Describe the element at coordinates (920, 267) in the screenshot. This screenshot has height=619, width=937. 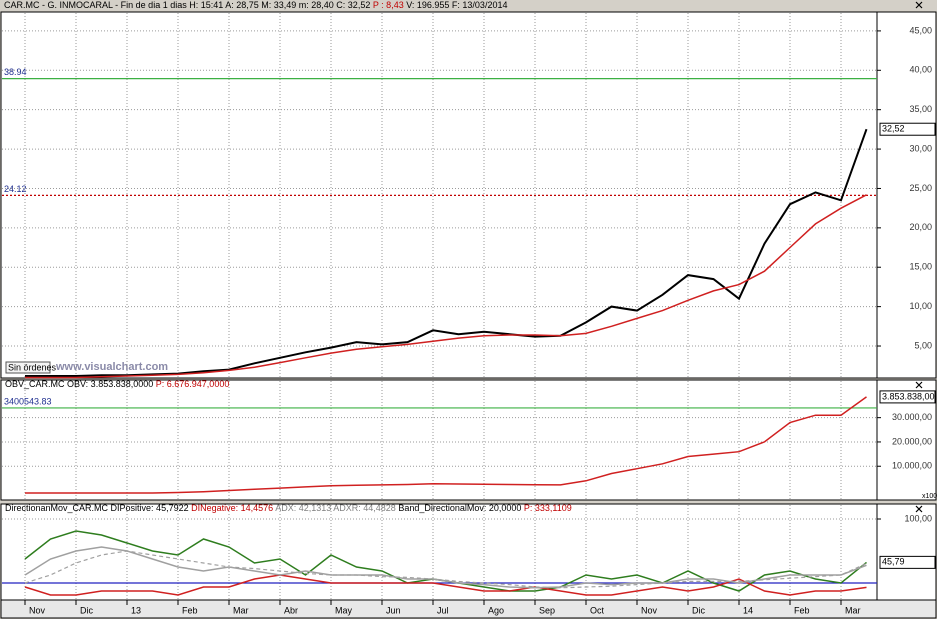
I see `y-tick-label: 15,00` at that location.